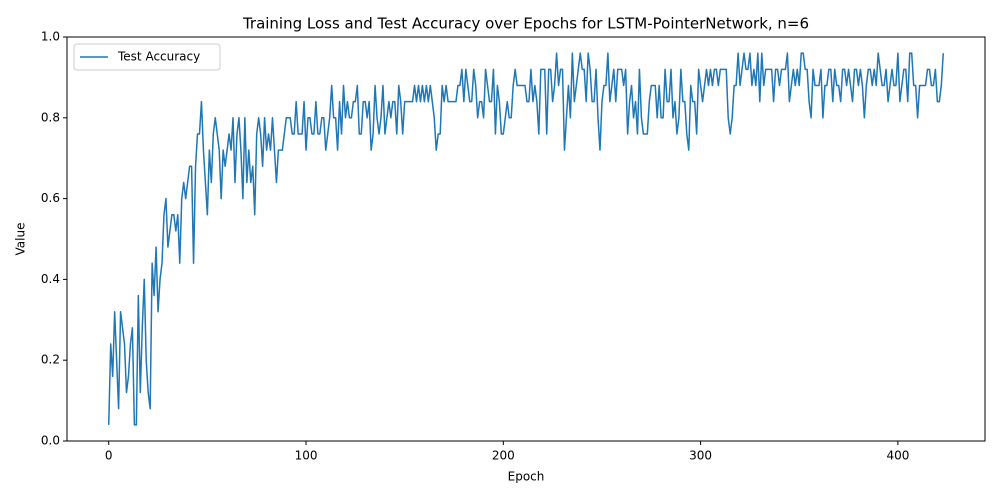 This screenshot has width=1000, height=500. Describe the element at coordinates (50, 37) in the screenshot. I see `y-tick-label: 1.0` at that location.